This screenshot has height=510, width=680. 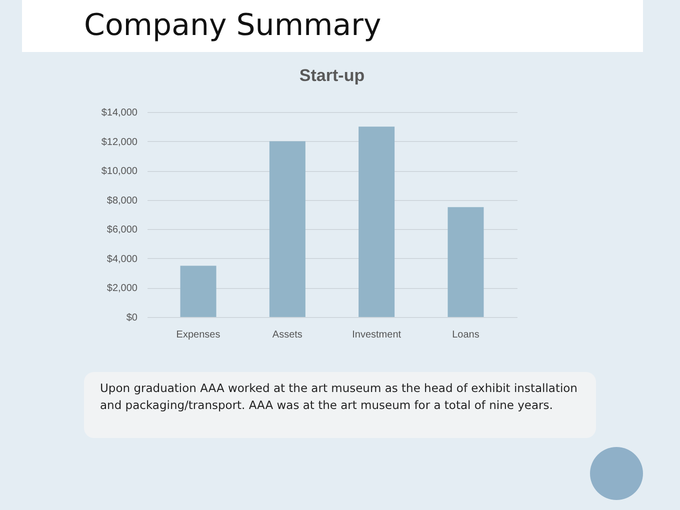 What do you see at coordinates (332, 75) in the screenshot?
I see `chart-subtitle: Start-up` at bounding box center [332, 75].